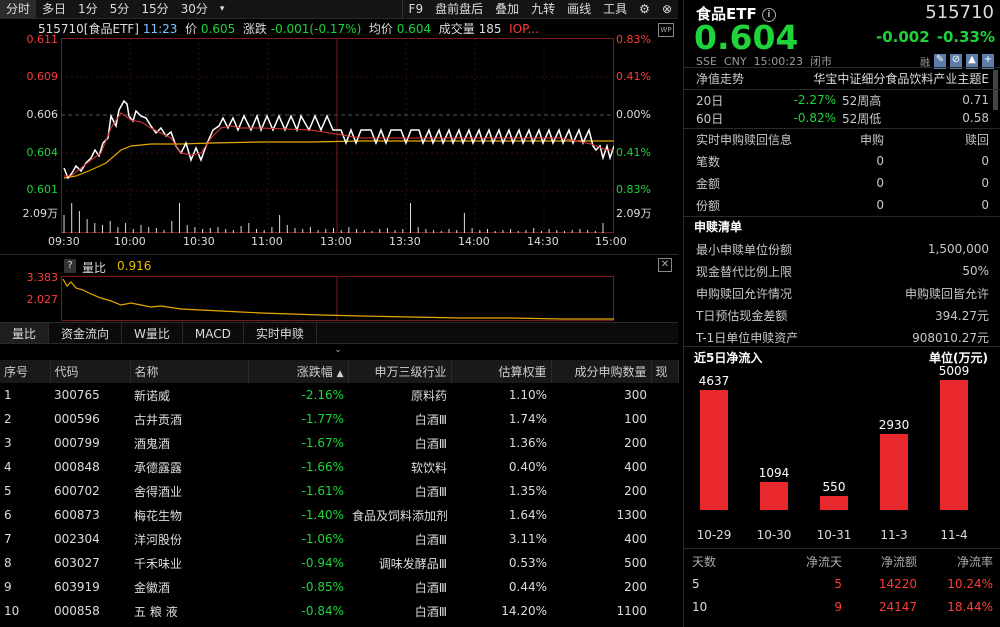 This screenshot has width=1000, height=627. Describe the element at coordinates (152, 443) in the screenshot. I see `row-name: 酒鬼酒` at that location.